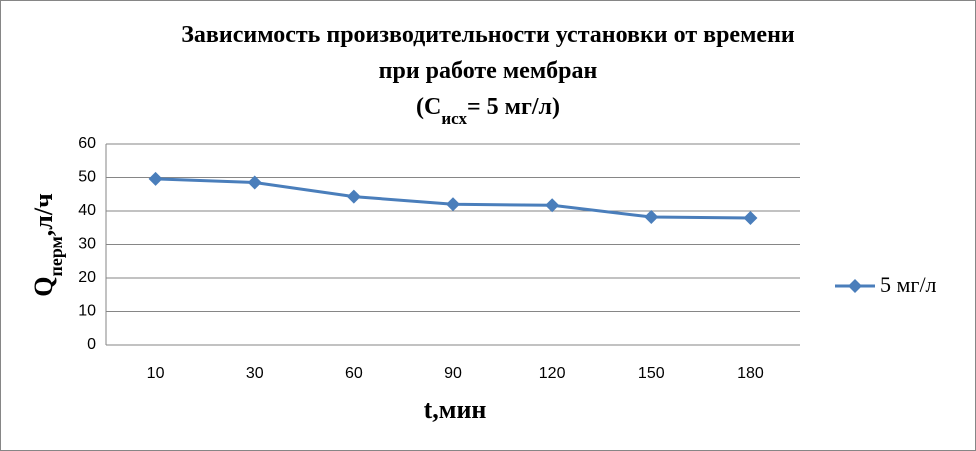 The width and height of the screenshot is (976, 451). Describe the element at coordinates (87, 210) in the screenshot. I see `y-tick-label: 40` at that location.